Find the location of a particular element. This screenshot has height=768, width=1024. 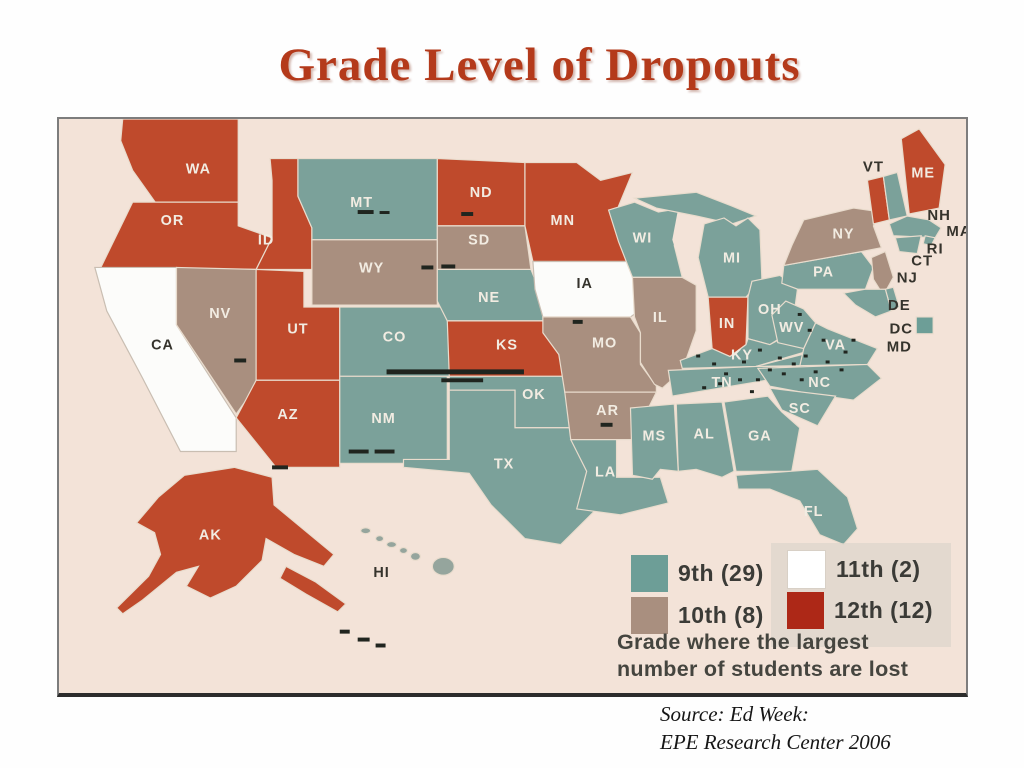

state-label-ky: KY is located at coordinates (742, 356).